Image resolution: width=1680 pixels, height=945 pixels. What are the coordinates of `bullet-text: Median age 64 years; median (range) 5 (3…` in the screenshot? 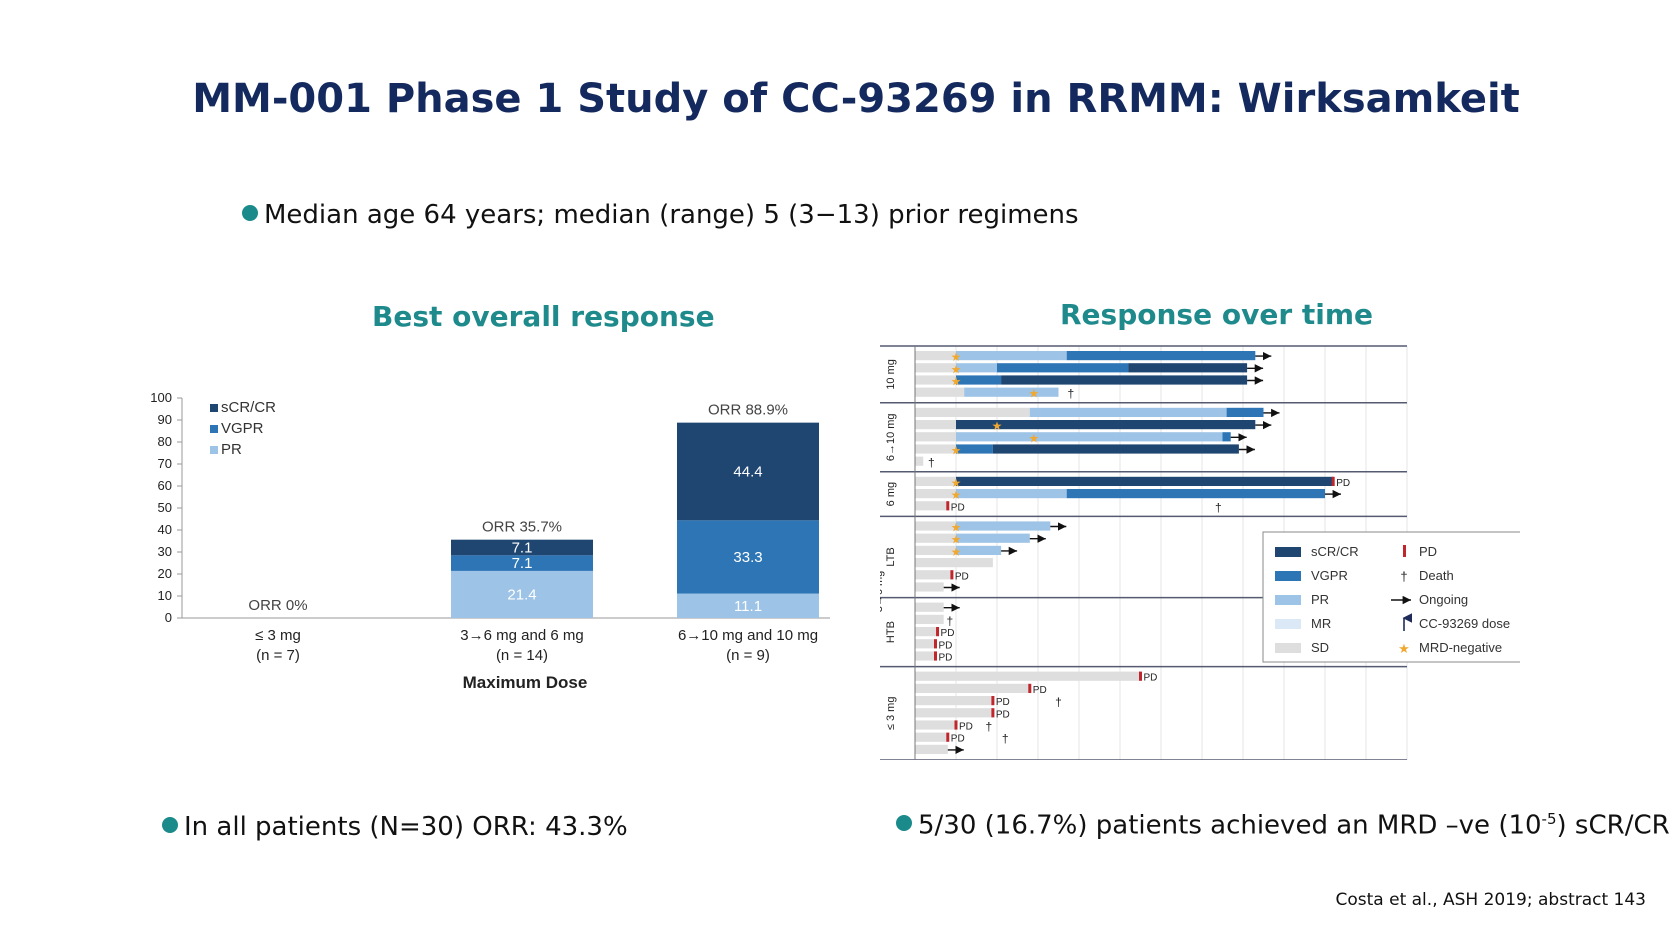 It's located at (671, 215).